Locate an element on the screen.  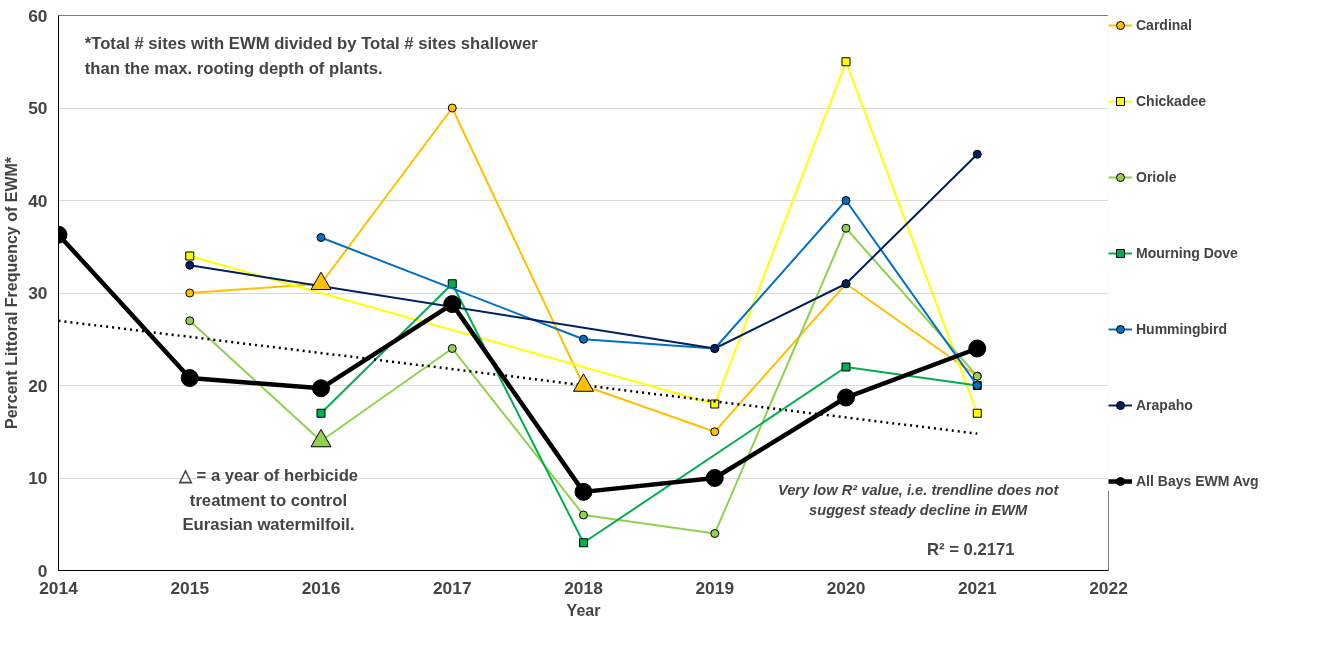
y-tick-label: 30 is located at coordinates (38, 293).